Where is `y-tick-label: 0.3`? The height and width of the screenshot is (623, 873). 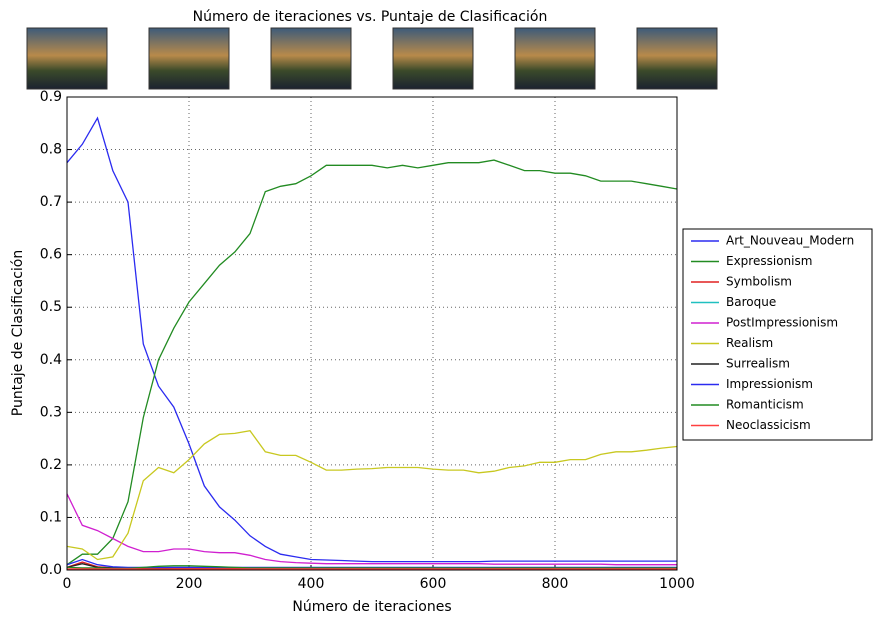 y-tick-label: 0.3 is located at coordinates (51, 412).